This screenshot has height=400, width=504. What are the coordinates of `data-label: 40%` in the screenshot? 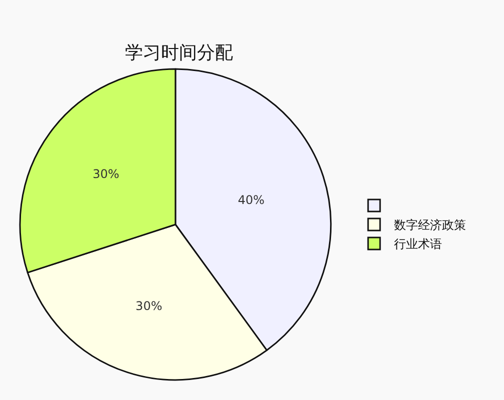 It's located at (251, 199).